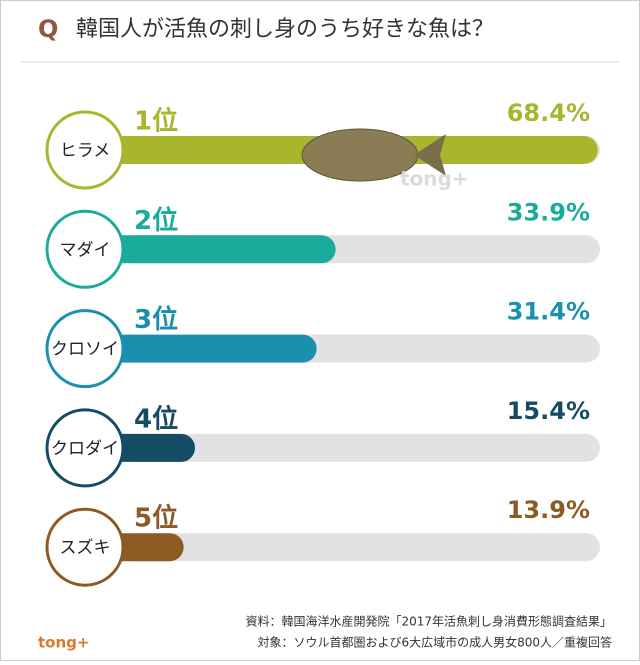  What do you see at coordinates (385, 159) in the screenshot?
I see `fish-illustration: tong+` at bounding box center [385, 159].